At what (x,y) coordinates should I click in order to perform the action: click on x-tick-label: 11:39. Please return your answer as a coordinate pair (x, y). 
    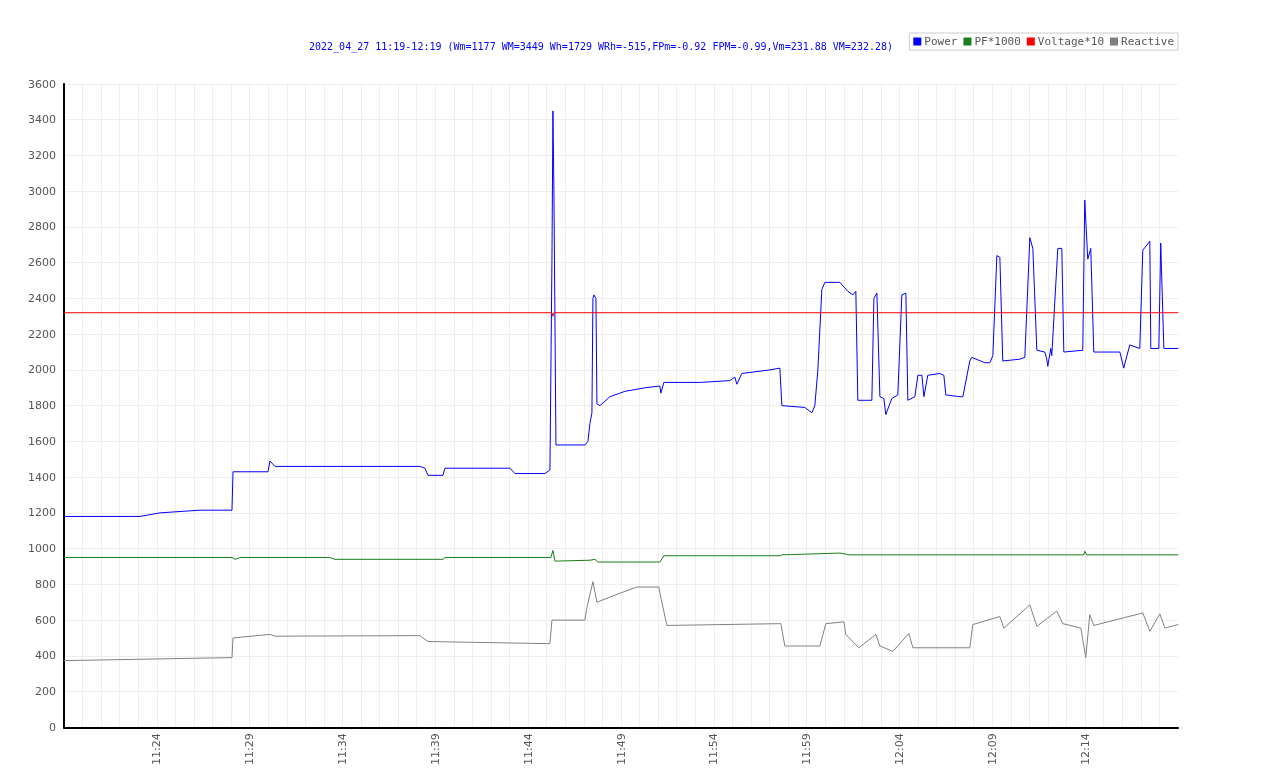
    Looking at the image, I should click on (435, 749).